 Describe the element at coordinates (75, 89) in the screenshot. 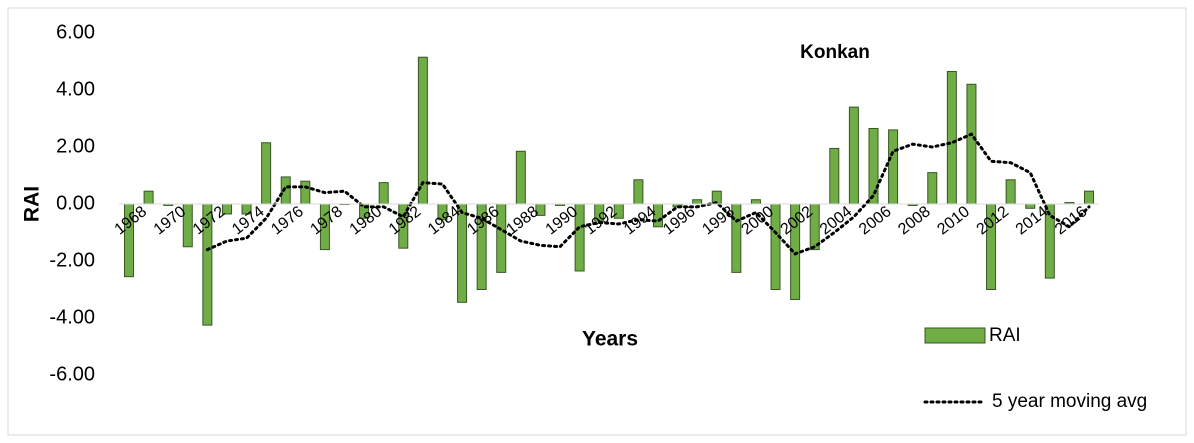

I see `y-tick-label: 4.00` at that location.